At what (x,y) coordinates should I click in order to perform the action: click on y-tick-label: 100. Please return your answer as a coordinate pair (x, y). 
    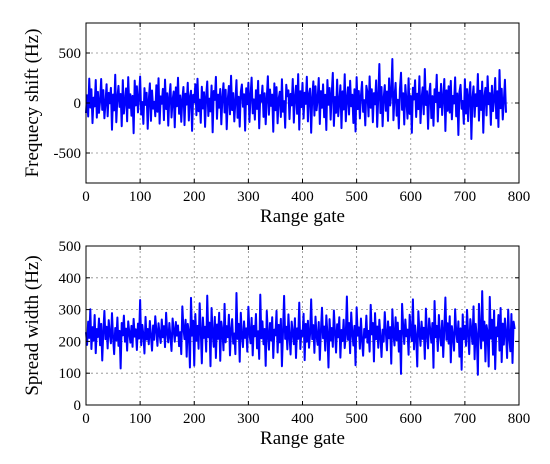
    Looking at the image, I should click on (70, 374).